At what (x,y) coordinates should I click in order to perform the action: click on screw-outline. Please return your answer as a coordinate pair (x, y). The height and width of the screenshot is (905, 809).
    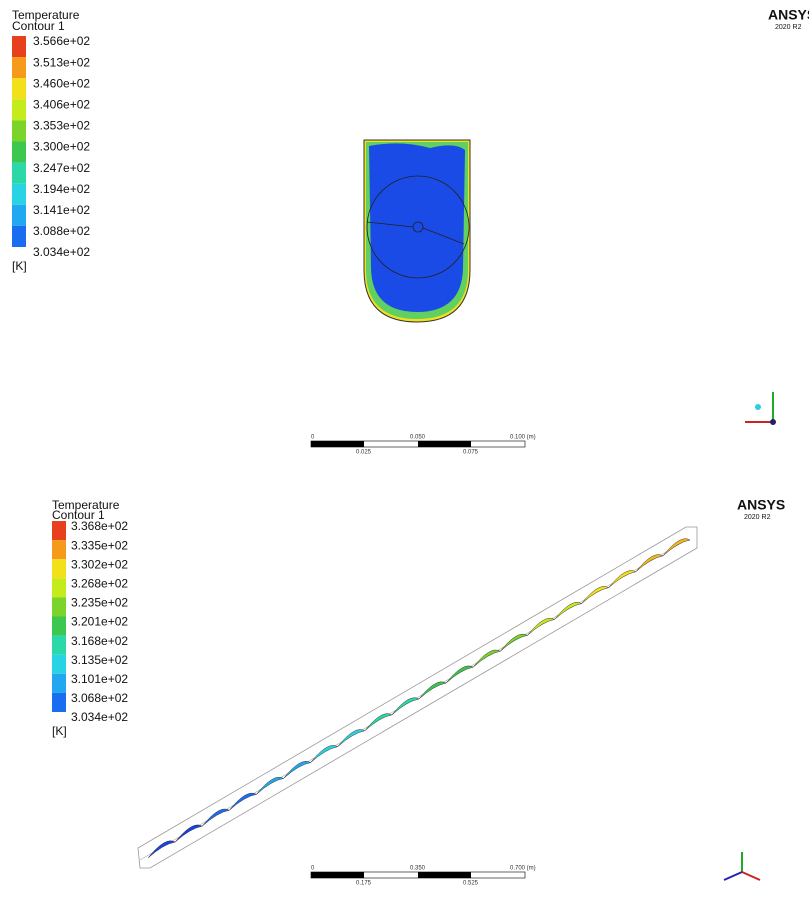
    Looking at the image, I should click on (418, 227).